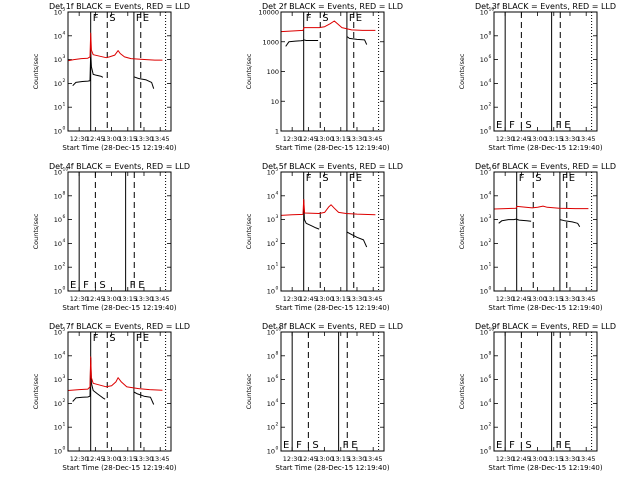 The width and height of the screenshot is (640, 480). What do you see at coordinates (328, 207) in the screenshot?
I see `lld-series-line` at bounding box center [328, 207].